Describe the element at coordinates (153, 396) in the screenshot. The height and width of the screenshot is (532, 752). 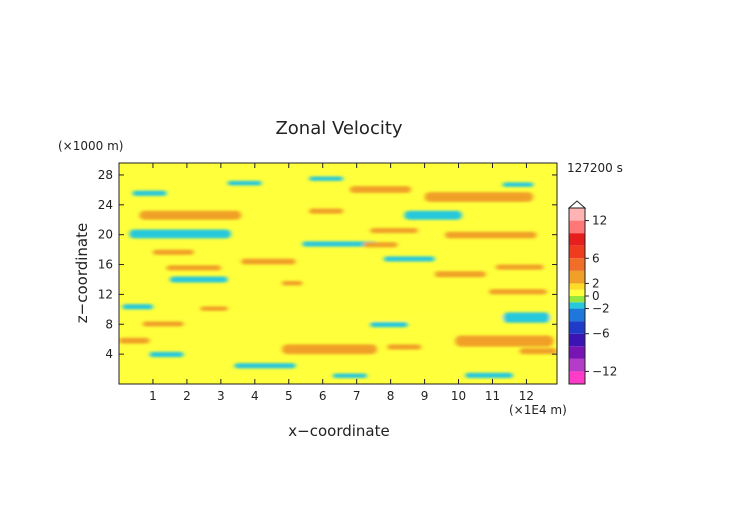
I see `x-tick-label: 1` at that location.